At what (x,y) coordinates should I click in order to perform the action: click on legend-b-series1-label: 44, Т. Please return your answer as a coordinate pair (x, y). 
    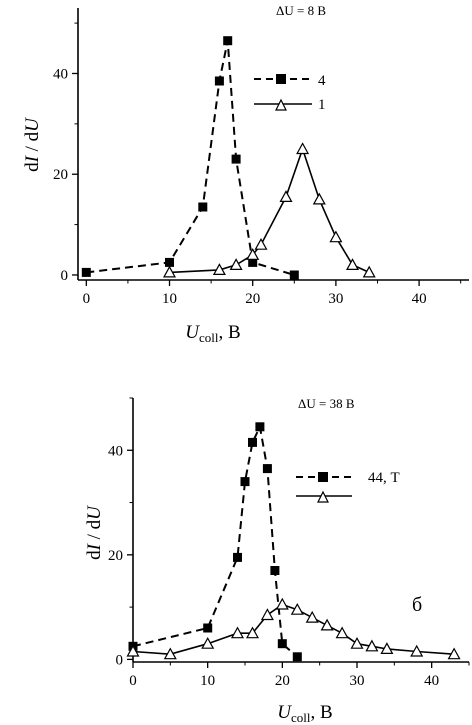
    Looking at the image, I should click on (384, 478).